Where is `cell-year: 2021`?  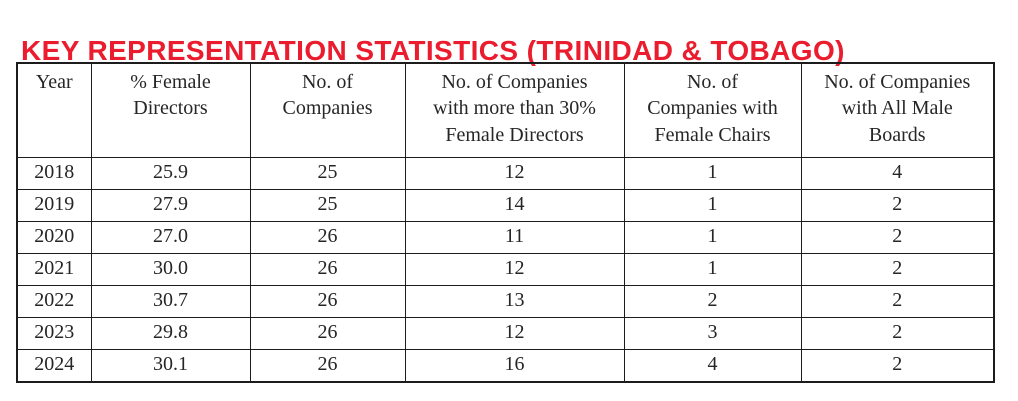 cell-year: 2021 is located at coordinates (54, 270).